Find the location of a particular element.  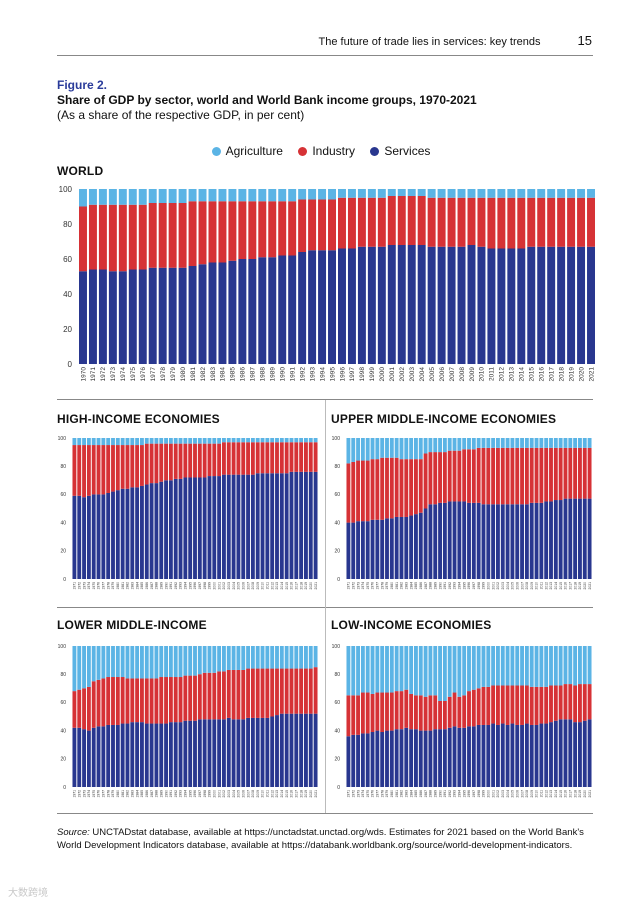

y-tick-label: 0 is located at coordinates (70, 364).